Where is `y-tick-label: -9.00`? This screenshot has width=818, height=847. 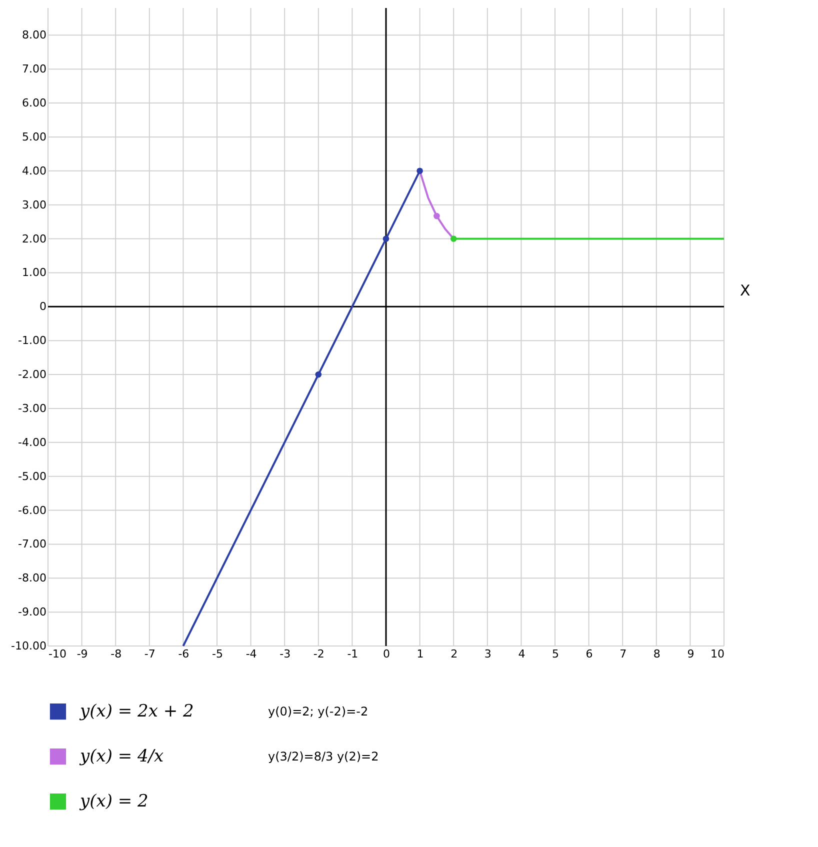
y-tick-label: -9.00 is located at coordinates (32, 612).